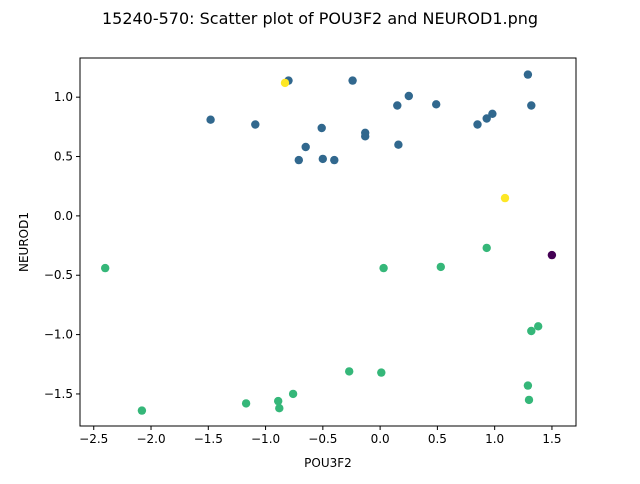 The image size is (640, 484). What do you see at coordinates (328, 463) in the screenshot?
I see `x-axis-label: POU3F2` at bounding box center [328, 463].